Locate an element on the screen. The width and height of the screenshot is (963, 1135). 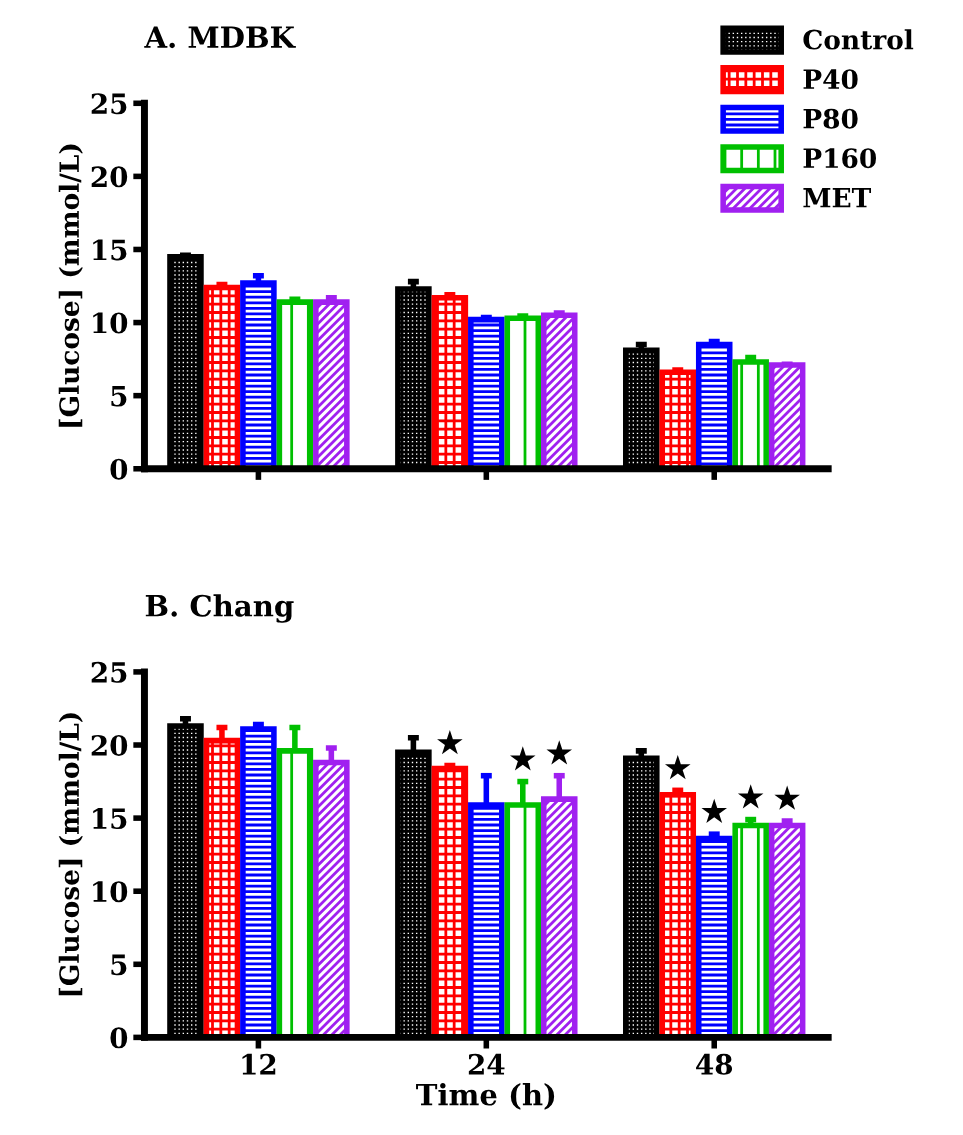
x-tick-label: 24 is located at coordinates (486, 1064).